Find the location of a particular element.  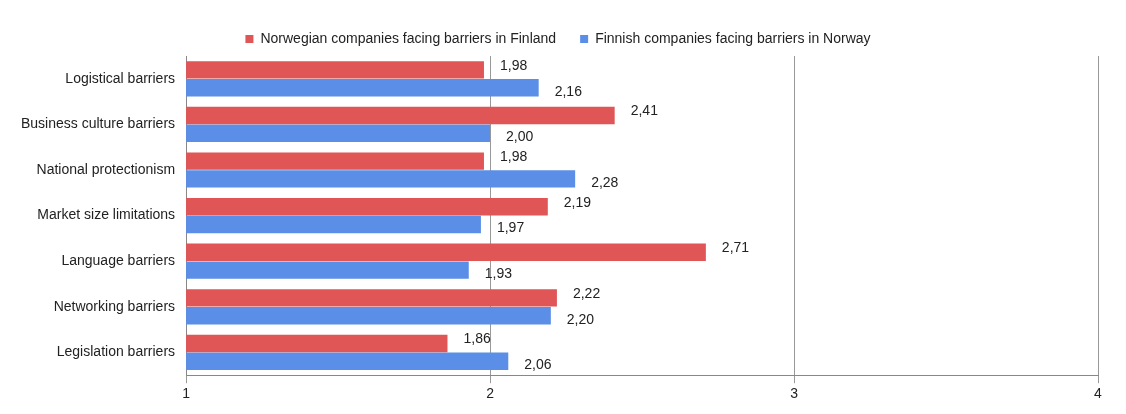

data-label: 2,28 is located at coordinates (605, 181).